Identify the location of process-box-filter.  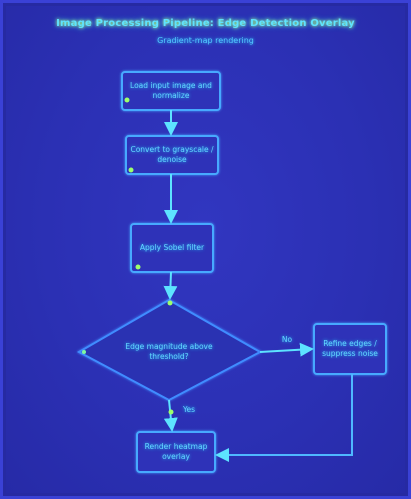
(172, 248).